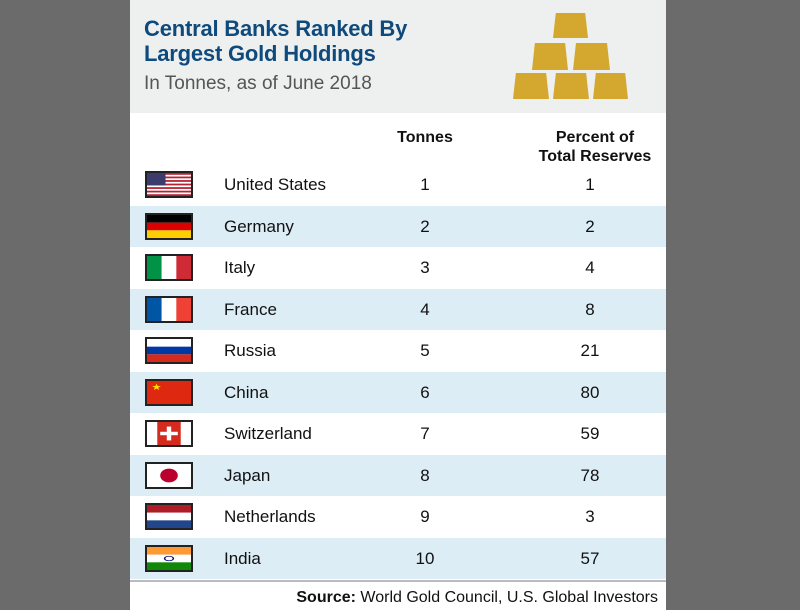  What do you see at coordinates (275, 184) in the screenshot?
I see `country-name: United States` at bounding box center [275, 184].